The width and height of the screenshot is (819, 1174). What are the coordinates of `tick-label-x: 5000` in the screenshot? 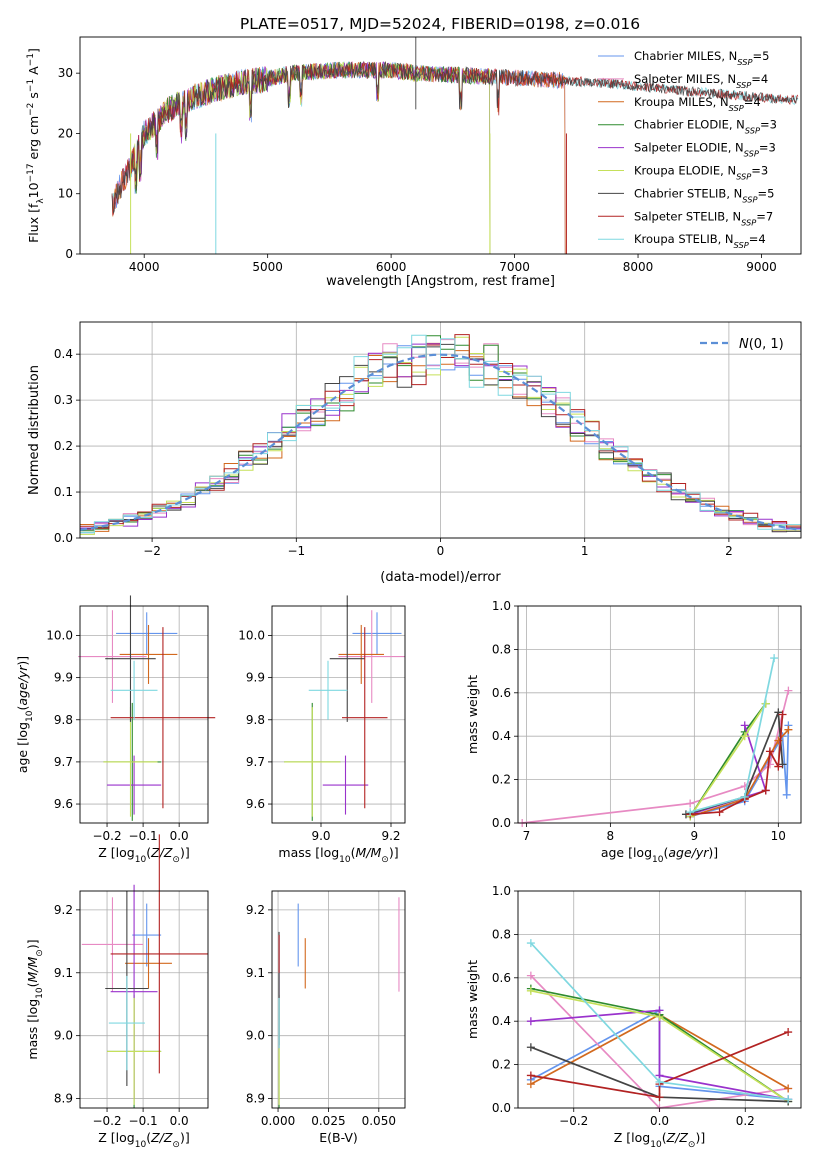 It's located at (267, 267).